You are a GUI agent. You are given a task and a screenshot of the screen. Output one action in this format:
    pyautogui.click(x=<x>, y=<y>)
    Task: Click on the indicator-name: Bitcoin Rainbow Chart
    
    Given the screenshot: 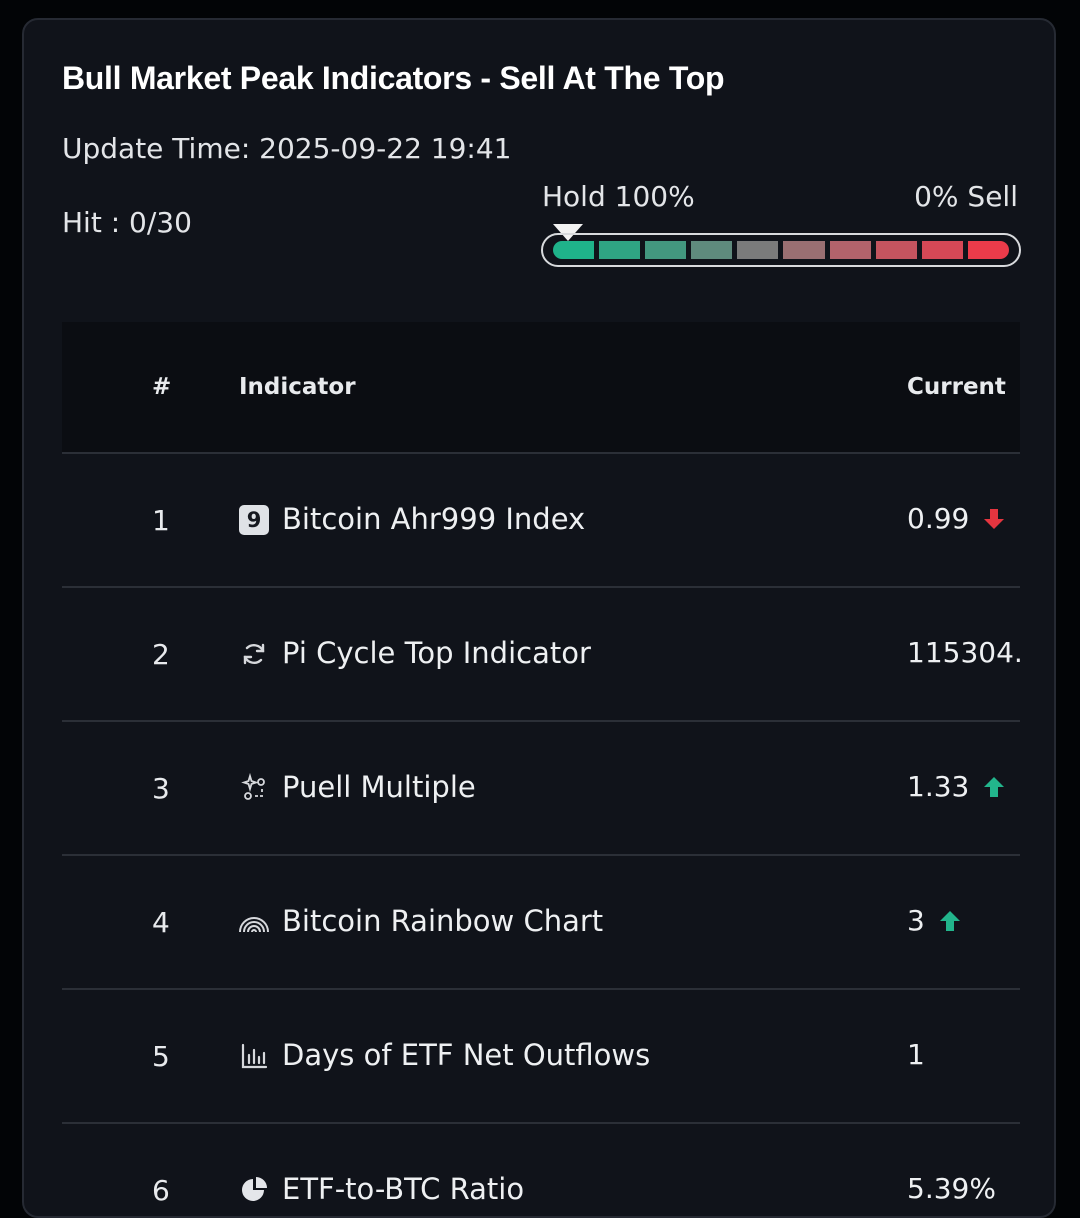 What is the action you would take?
    pyautogui.click(x=443, y=921)
    